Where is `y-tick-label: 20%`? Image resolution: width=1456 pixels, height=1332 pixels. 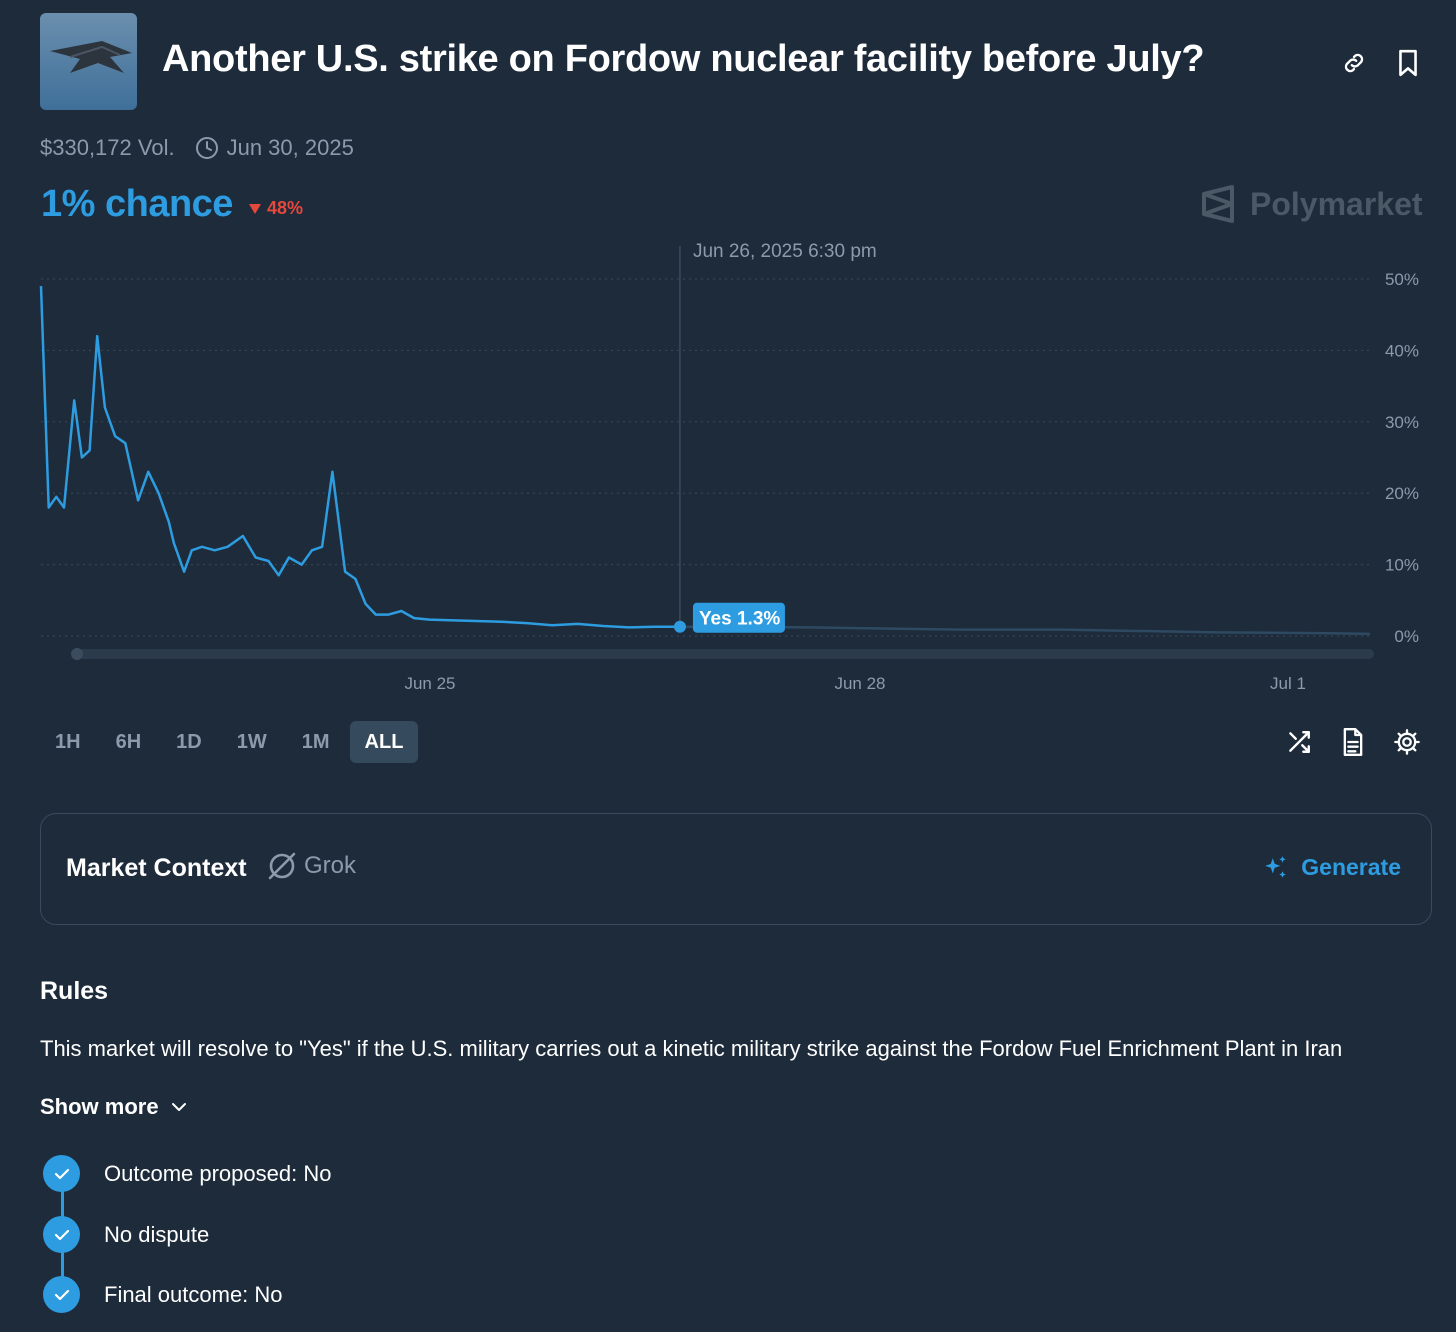
y-tick-label: 20% is located at coordinates (1402, 493).